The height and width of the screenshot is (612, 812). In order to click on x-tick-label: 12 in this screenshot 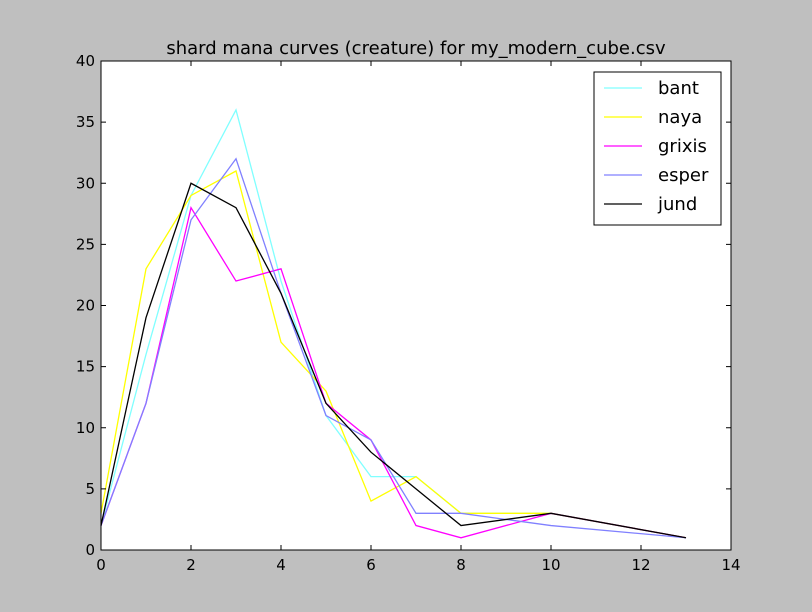, I will do `click(640, 565)`.